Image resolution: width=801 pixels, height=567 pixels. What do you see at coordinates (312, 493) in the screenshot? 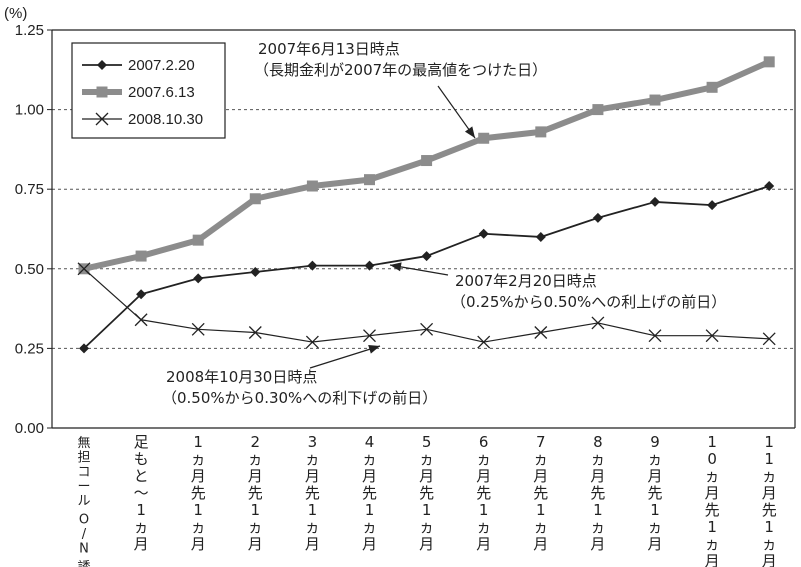
I see `x-tick-label: 3 ヵ月先 1 ヵ月` at bounding box center [312, 493].